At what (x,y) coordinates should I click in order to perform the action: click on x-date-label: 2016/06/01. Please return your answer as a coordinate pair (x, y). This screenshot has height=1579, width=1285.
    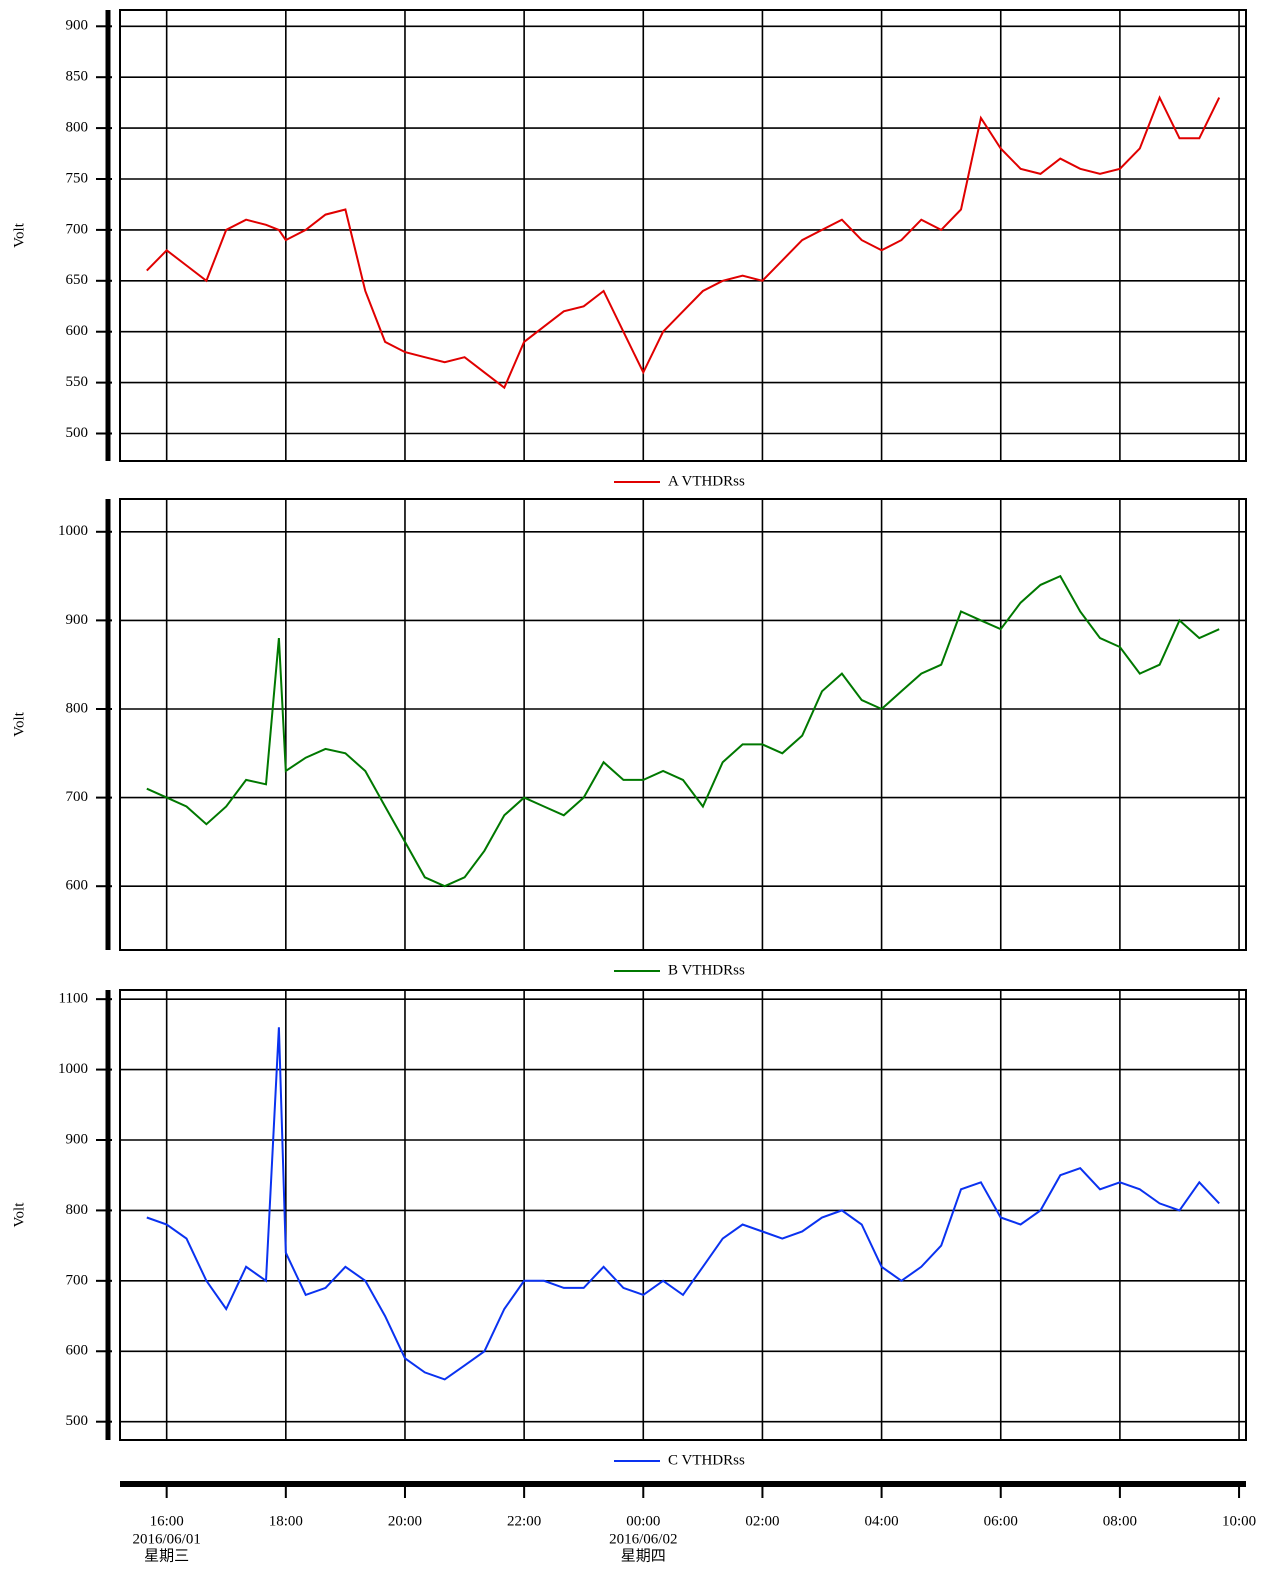
    Looking at the image, I should click on (166, 1539).